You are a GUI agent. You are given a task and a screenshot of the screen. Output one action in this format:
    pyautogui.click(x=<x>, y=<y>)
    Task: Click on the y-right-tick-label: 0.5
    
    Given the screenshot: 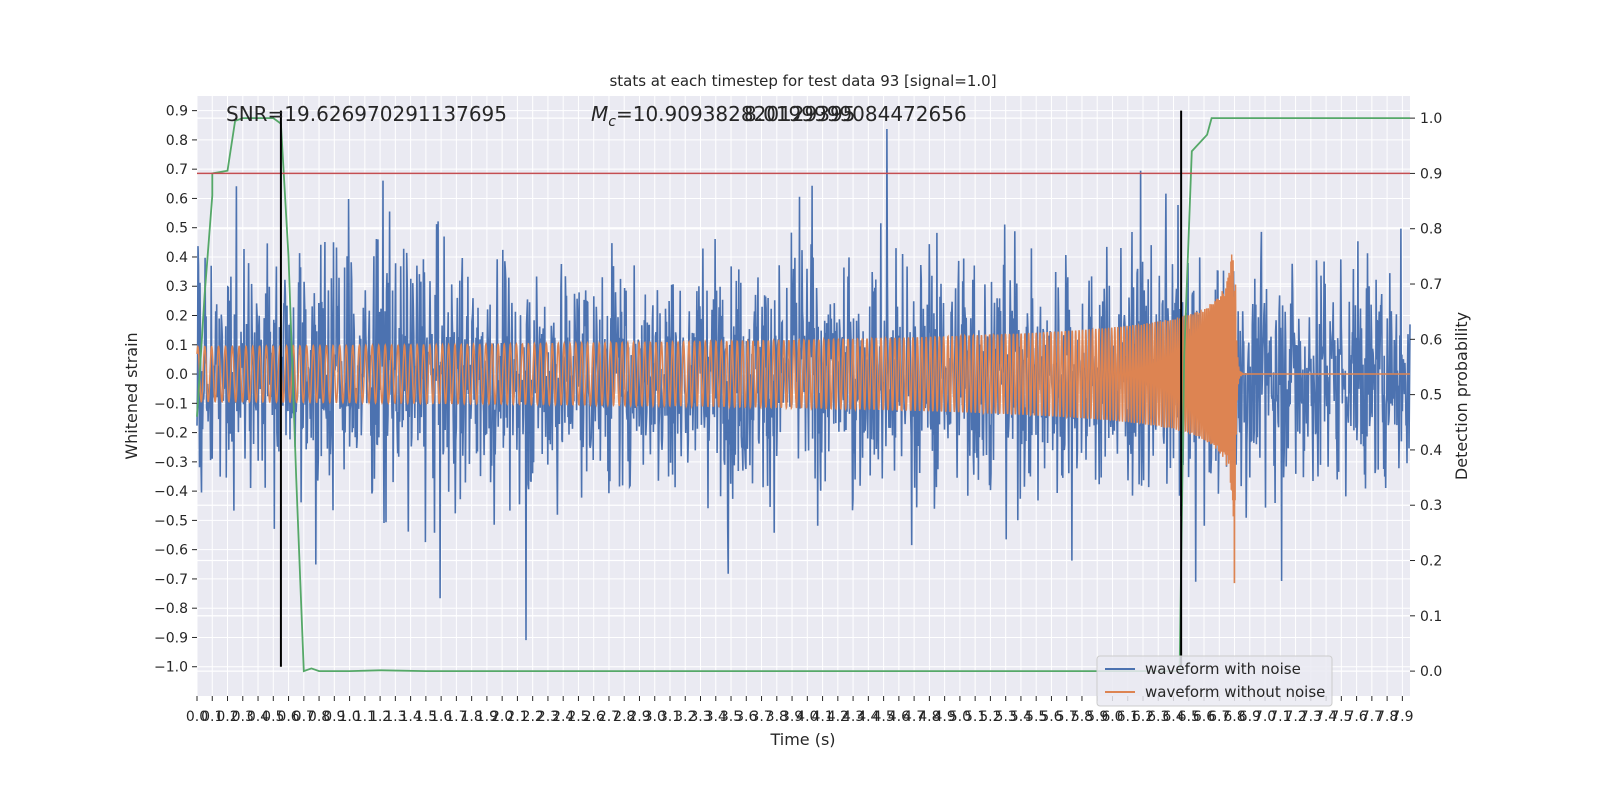 What is the action you would take?
    pyautogui.click(x=1431, y=396)
    